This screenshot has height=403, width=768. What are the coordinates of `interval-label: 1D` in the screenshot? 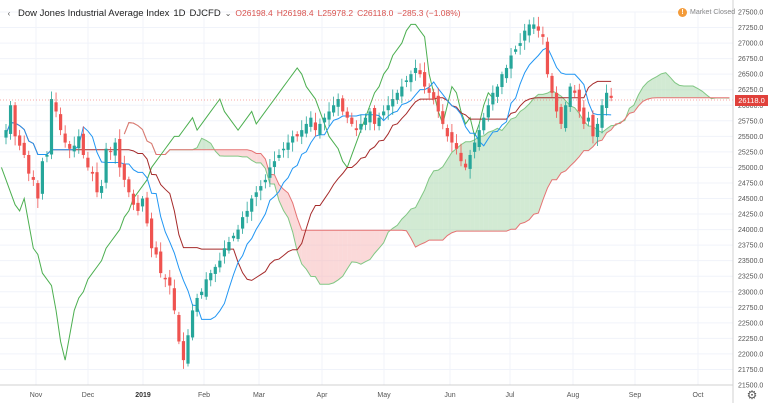 It's located at (179, 13).